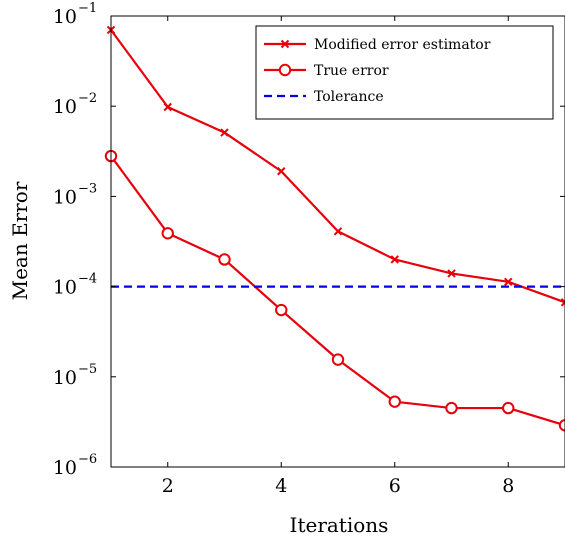 The image size is (565, 544). What do you see at coordinates (87, 459) in the screenshot?
I see `y-tick-exponent: −6` at bounding box center [87, 459].